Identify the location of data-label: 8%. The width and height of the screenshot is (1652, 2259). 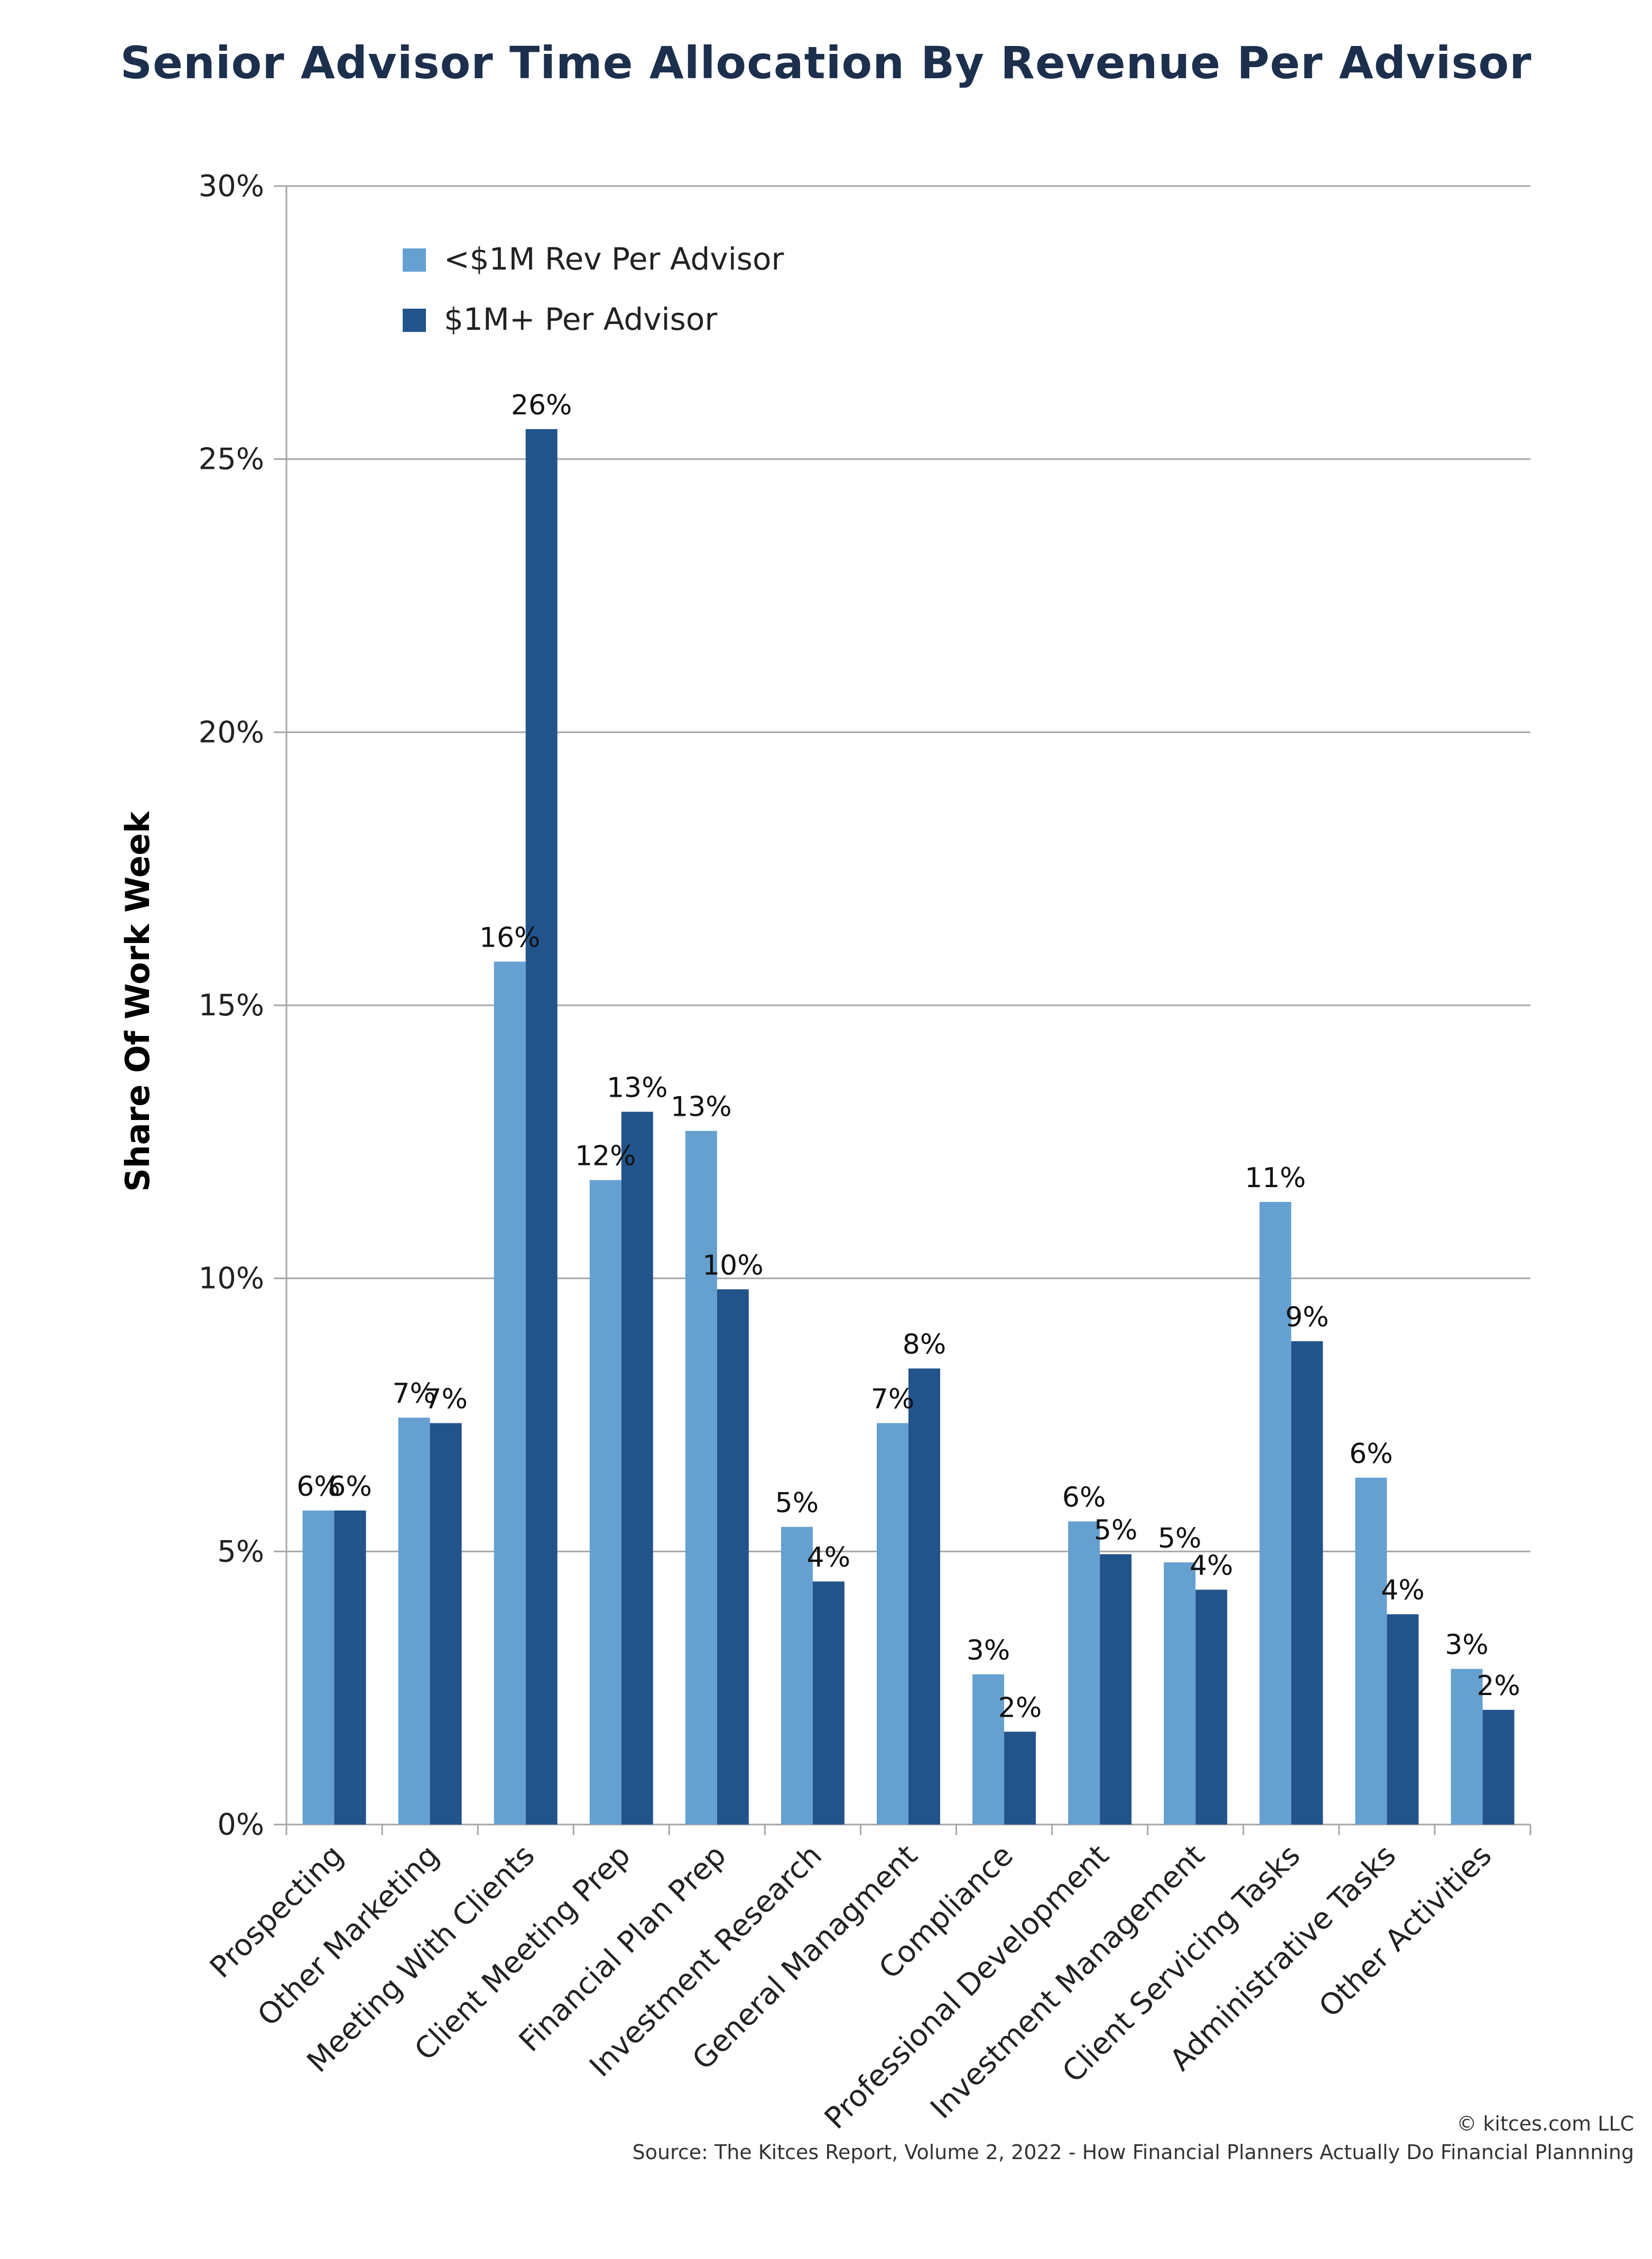
(924, 1344).